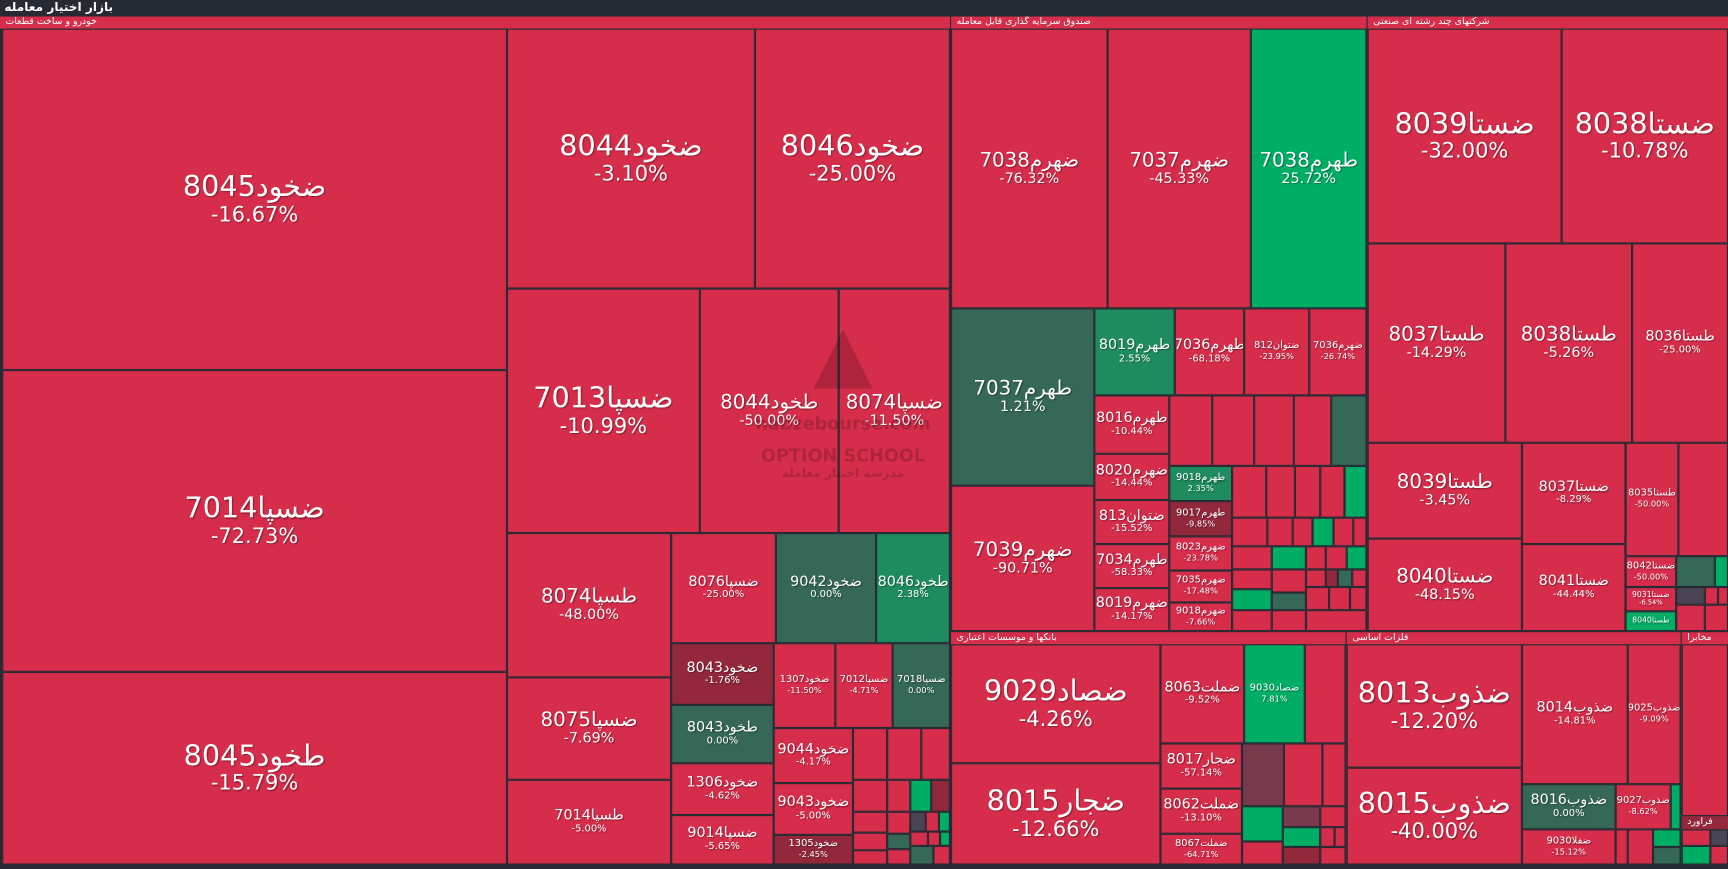 The image size is (1728, 869). What do you see at coordinates (1704, 823) in the screenshot?
I see `sector-header: فراورد` at bounding box center [1704, 823].